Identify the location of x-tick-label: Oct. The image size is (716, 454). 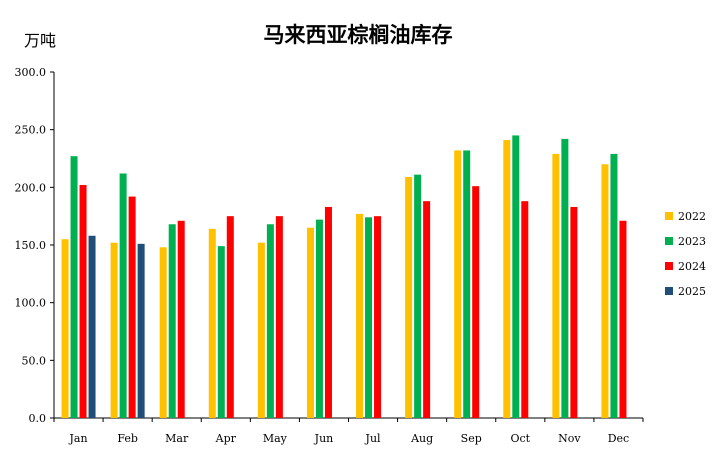
(520, 438).